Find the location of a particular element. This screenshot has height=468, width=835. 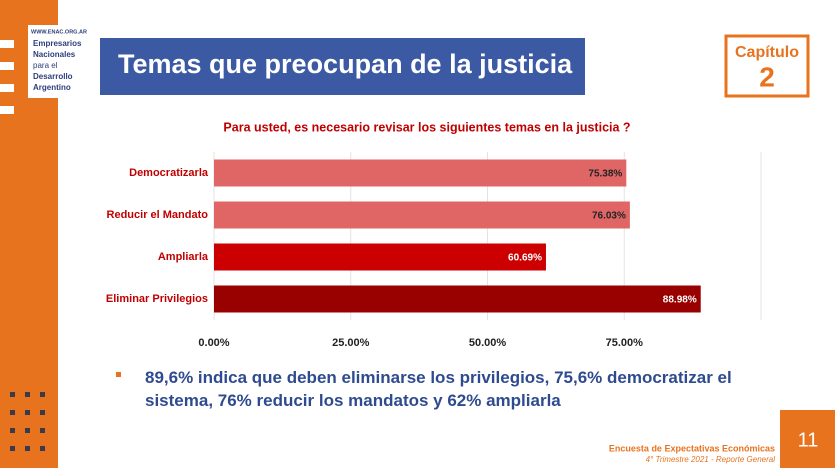

chapter-number: 2 is located at coordinates (767, 76).